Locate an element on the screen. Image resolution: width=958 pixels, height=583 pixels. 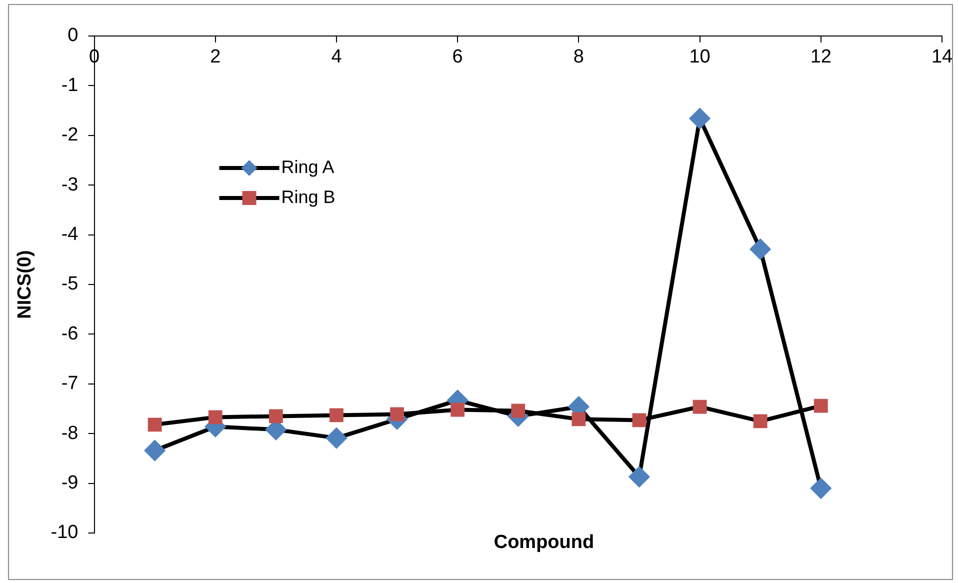
x-tick-label: 4 is located at coordinates (336, 57).